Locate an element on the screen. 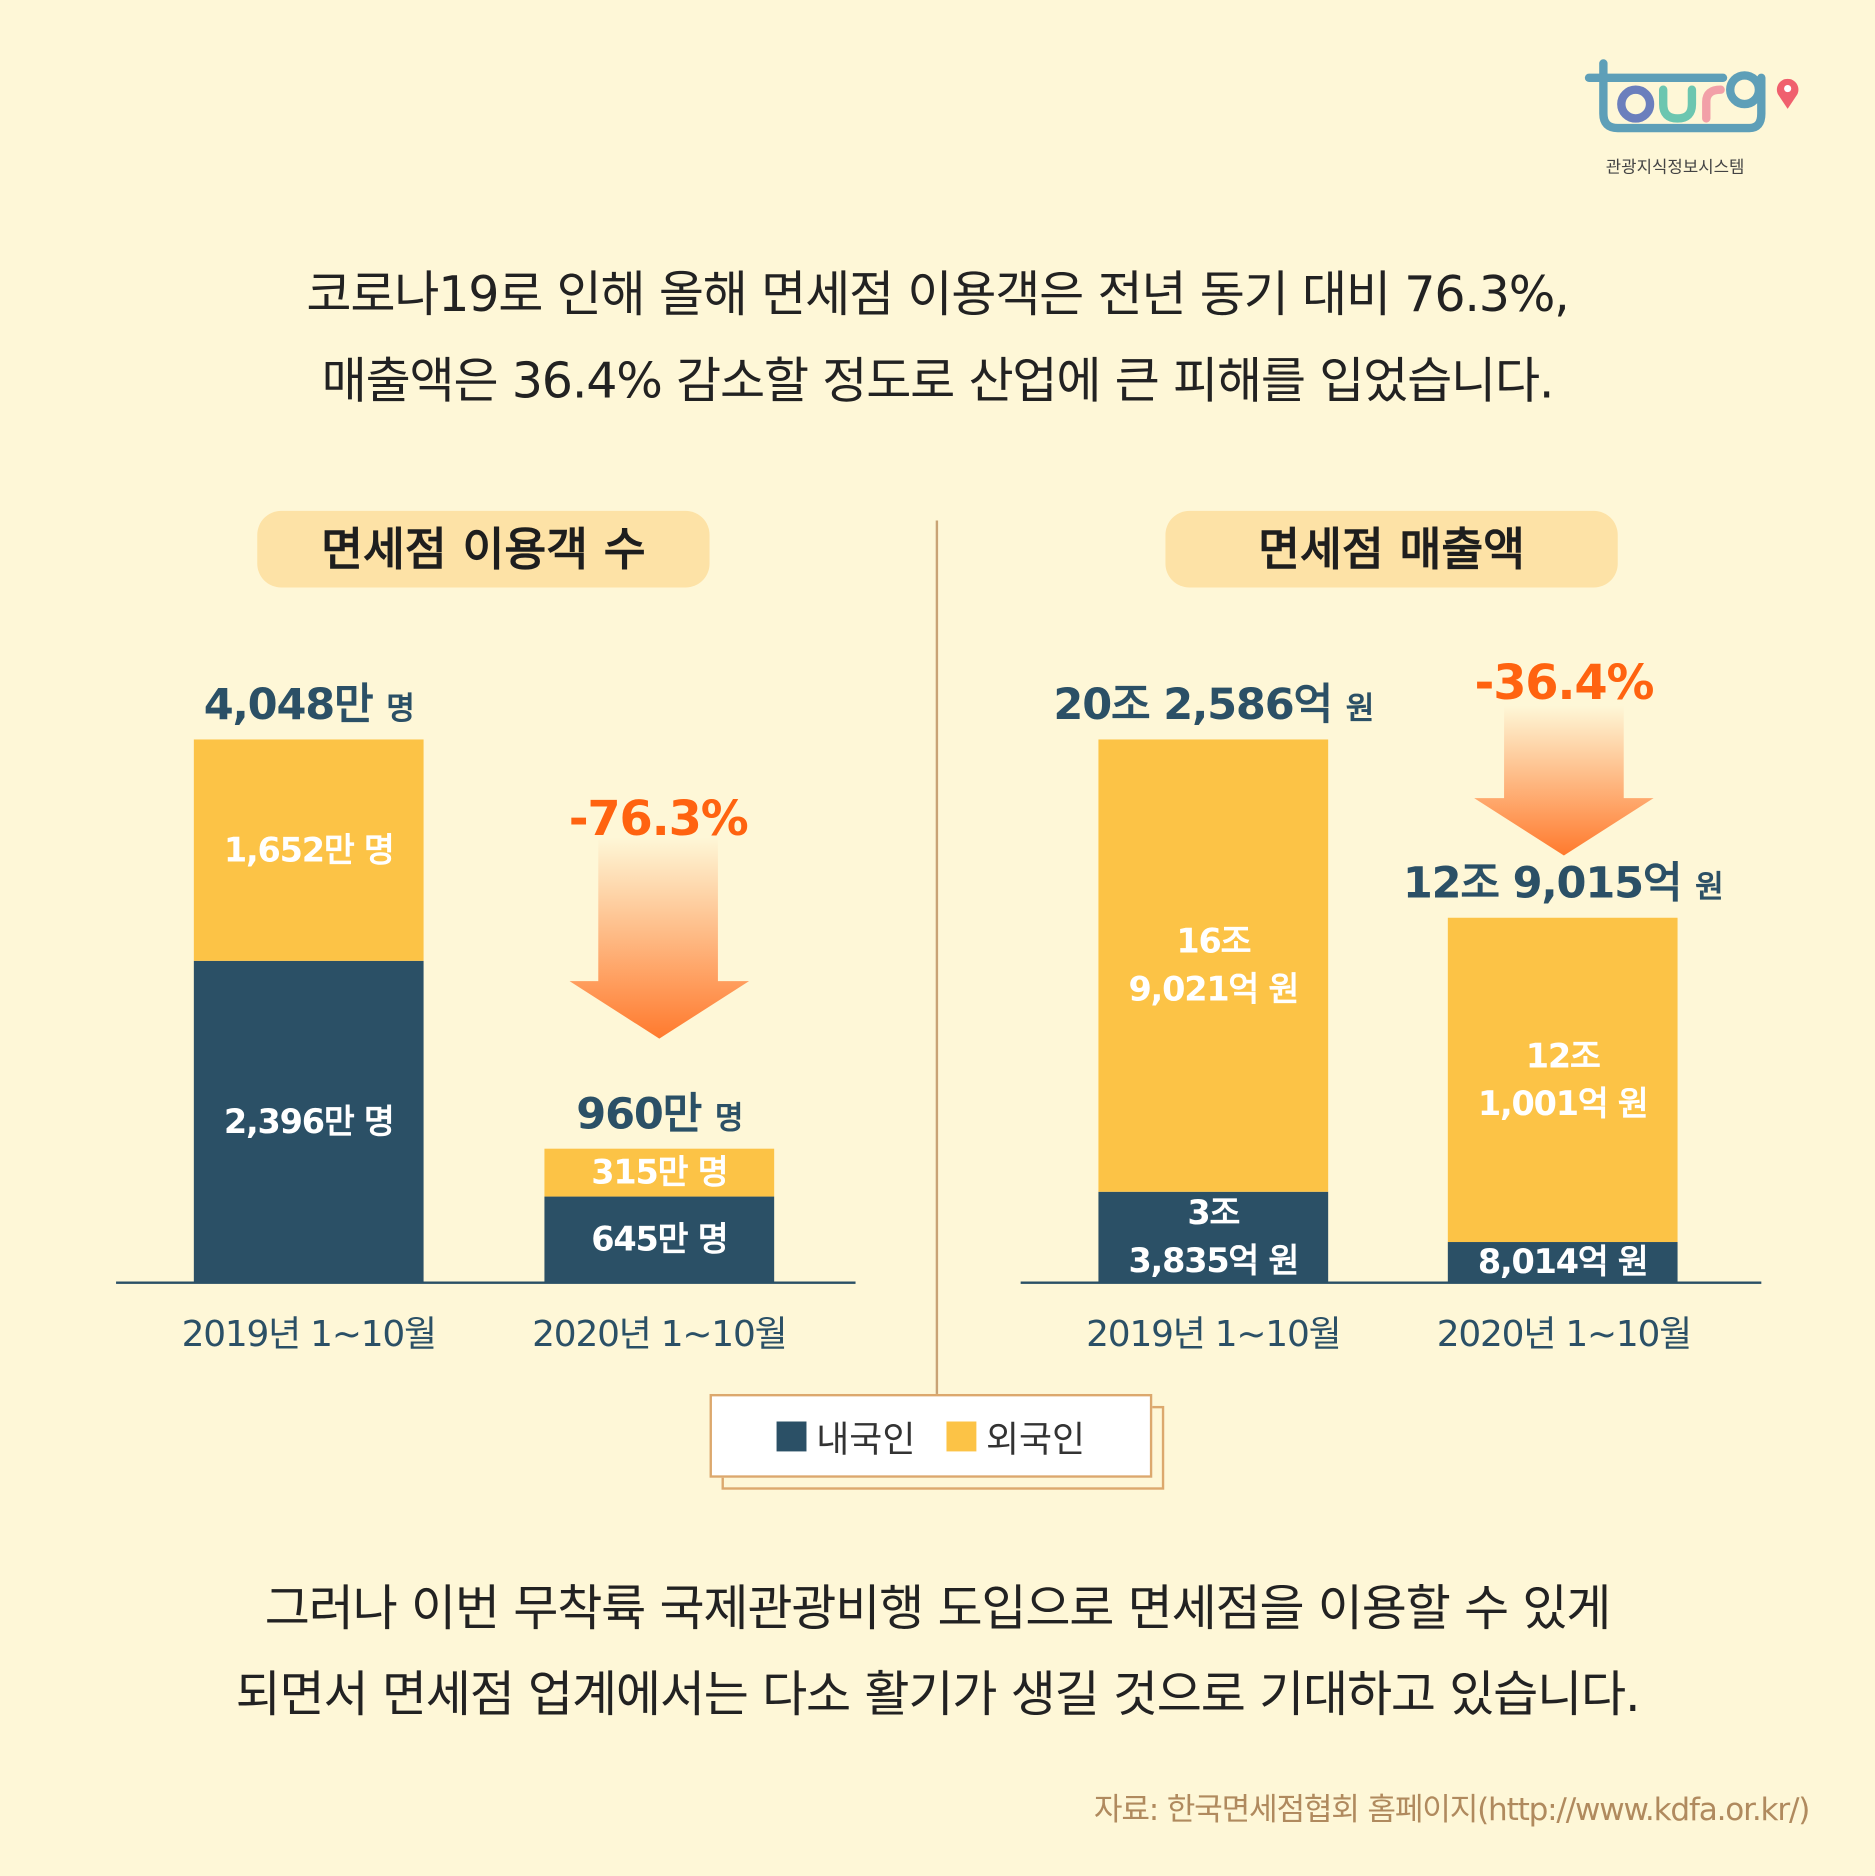 This screenshot has height=1876, width=1875. bar-total-label: 12조 9,015억 원 is located at coordinates (1562, 880).